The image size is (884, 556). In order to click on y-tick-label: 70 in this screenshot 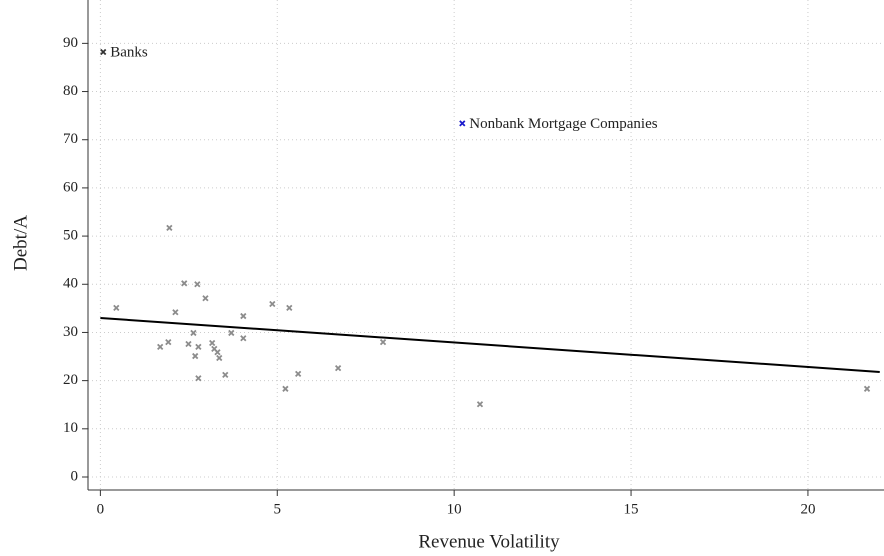, I will do `click(70, 139)`.